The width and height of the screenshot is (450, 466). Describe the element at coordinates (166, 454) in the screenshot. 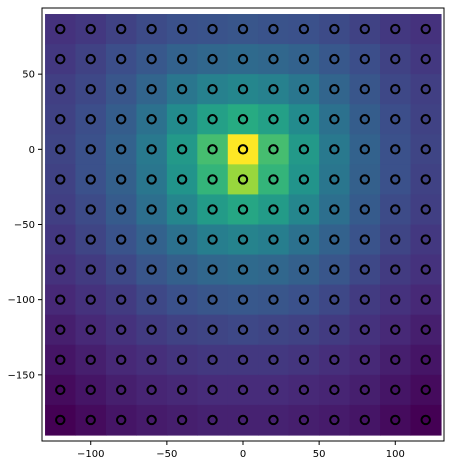

I see `x-tick-label: −50` at that location.